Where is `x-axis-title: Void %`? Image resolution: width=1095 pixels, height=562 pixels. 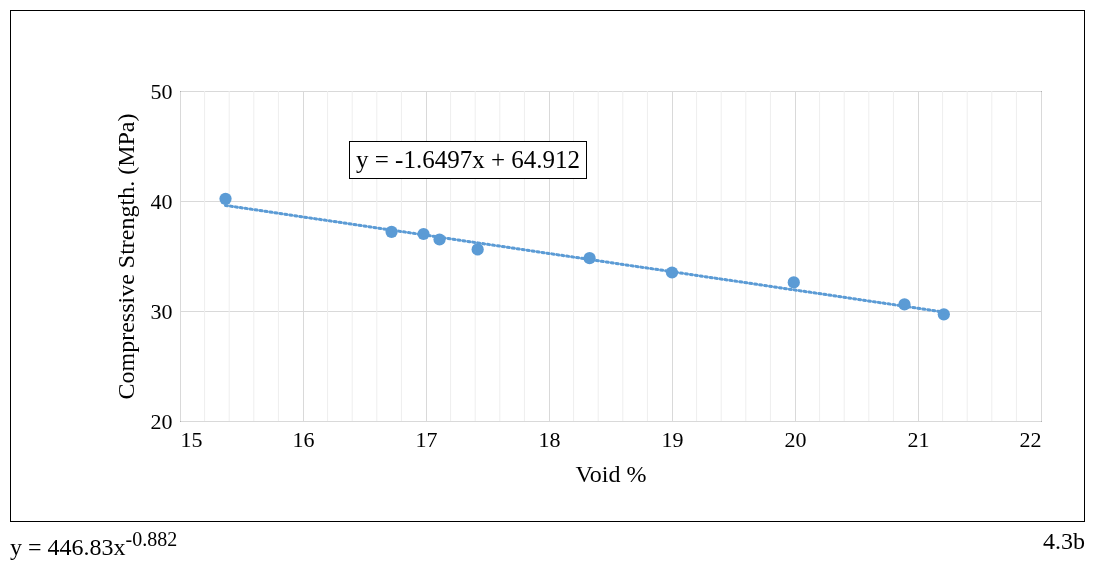 x-axis-title: Void % is located at coordinates (611, 473).